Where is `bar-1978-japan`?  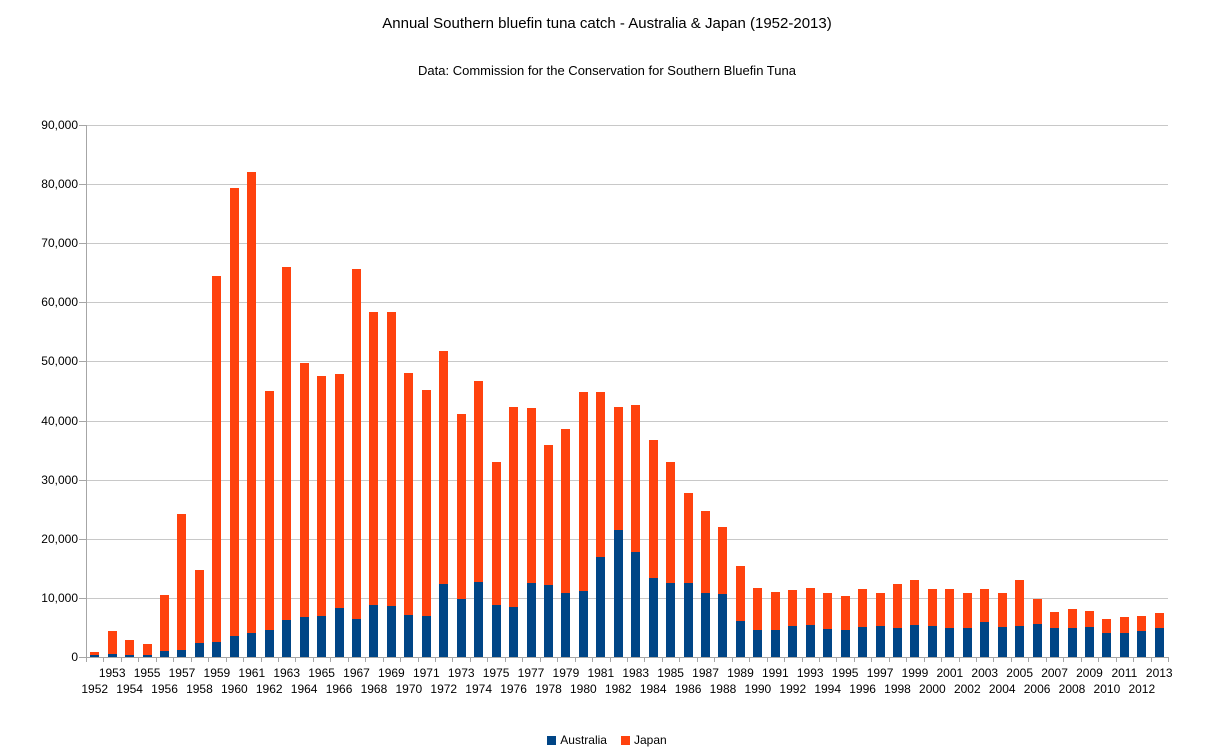
bar-1978-japan is located at coordinates (548, 515).